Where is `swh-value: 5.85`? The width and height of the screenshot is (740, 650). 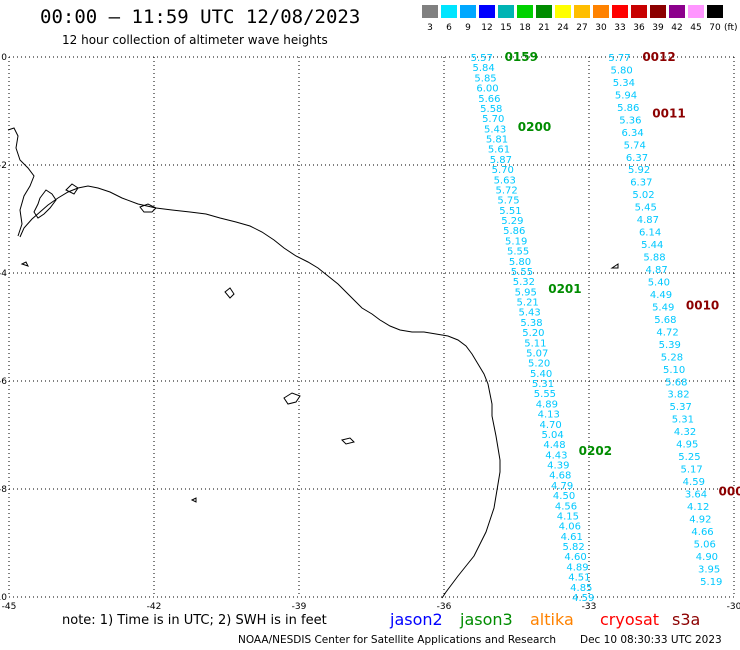
swh-value: 5.85 is located at coordinates (485, 78).